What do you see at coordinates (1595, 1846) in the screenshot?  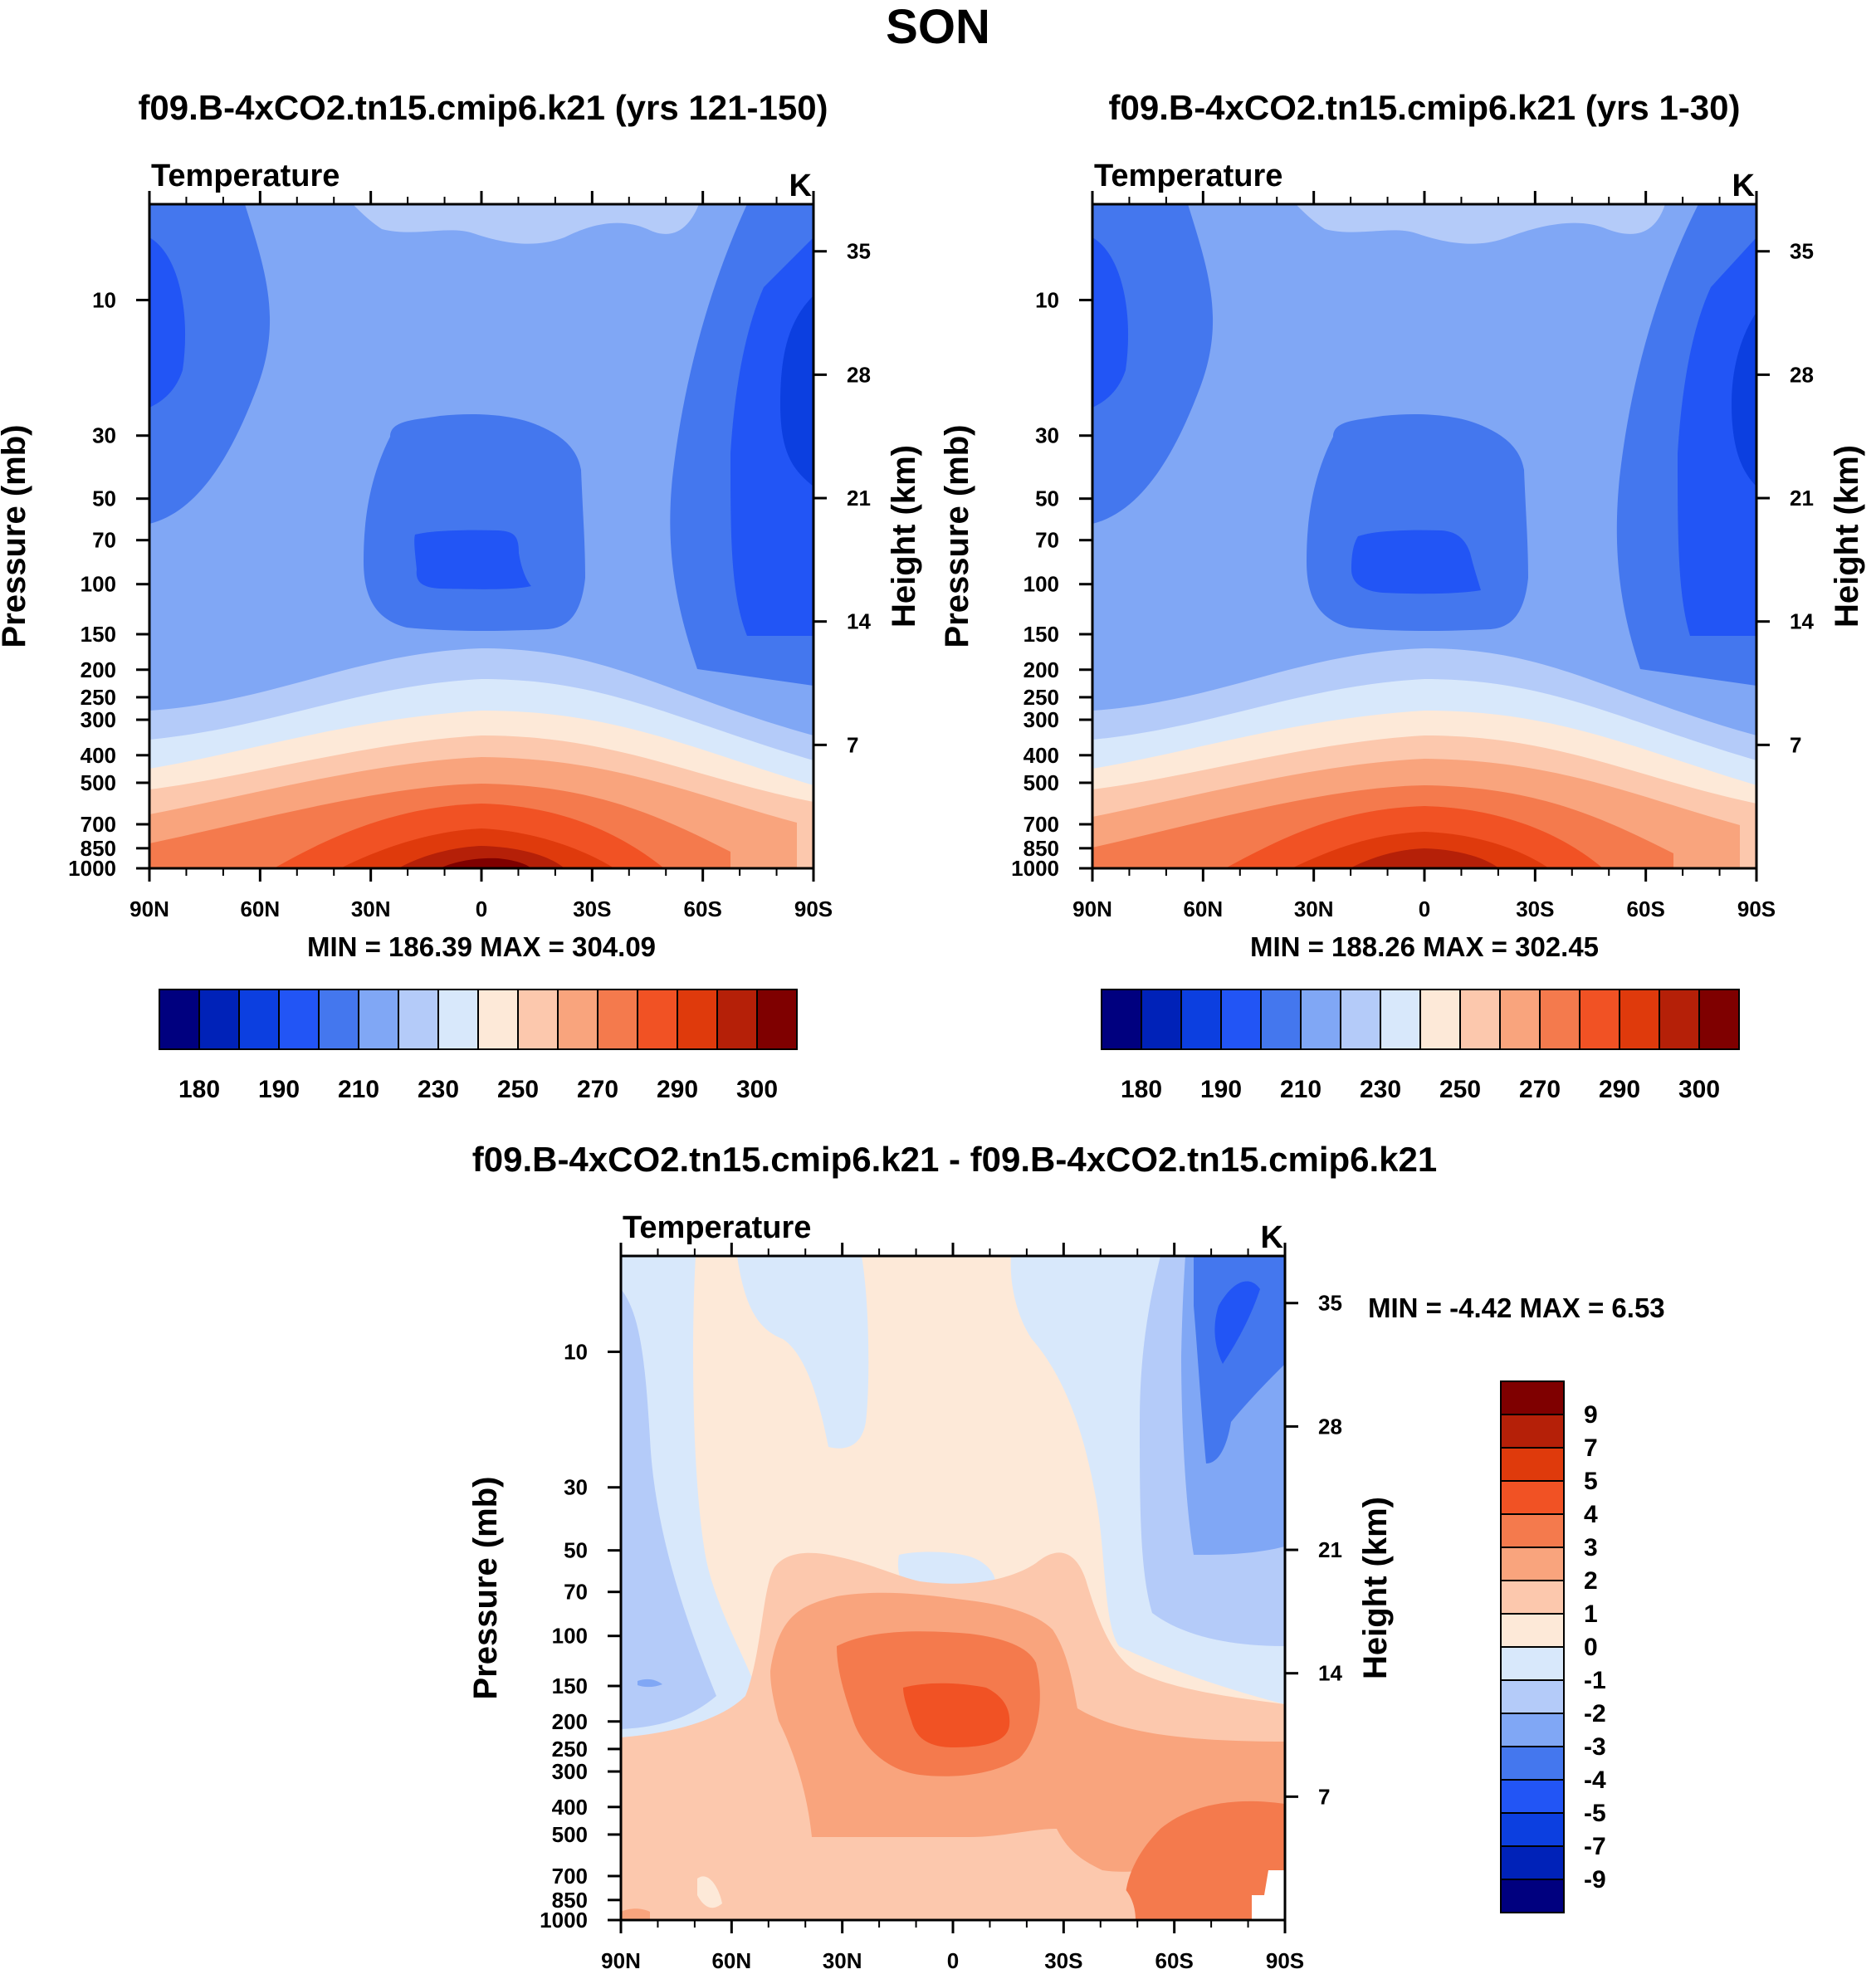 I see `colorbar-label: -7` at bounding box center [1595, 1846].